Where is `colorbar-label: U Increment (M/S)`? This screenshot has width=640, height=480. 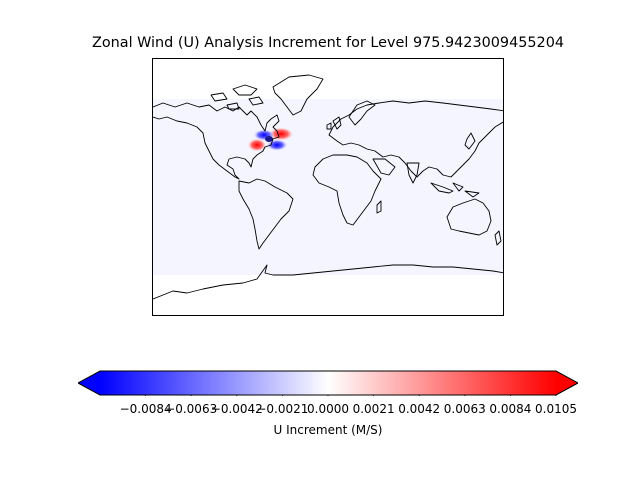
colorbar-label: U Increment (M/S) is located at coordinates (328, 430).